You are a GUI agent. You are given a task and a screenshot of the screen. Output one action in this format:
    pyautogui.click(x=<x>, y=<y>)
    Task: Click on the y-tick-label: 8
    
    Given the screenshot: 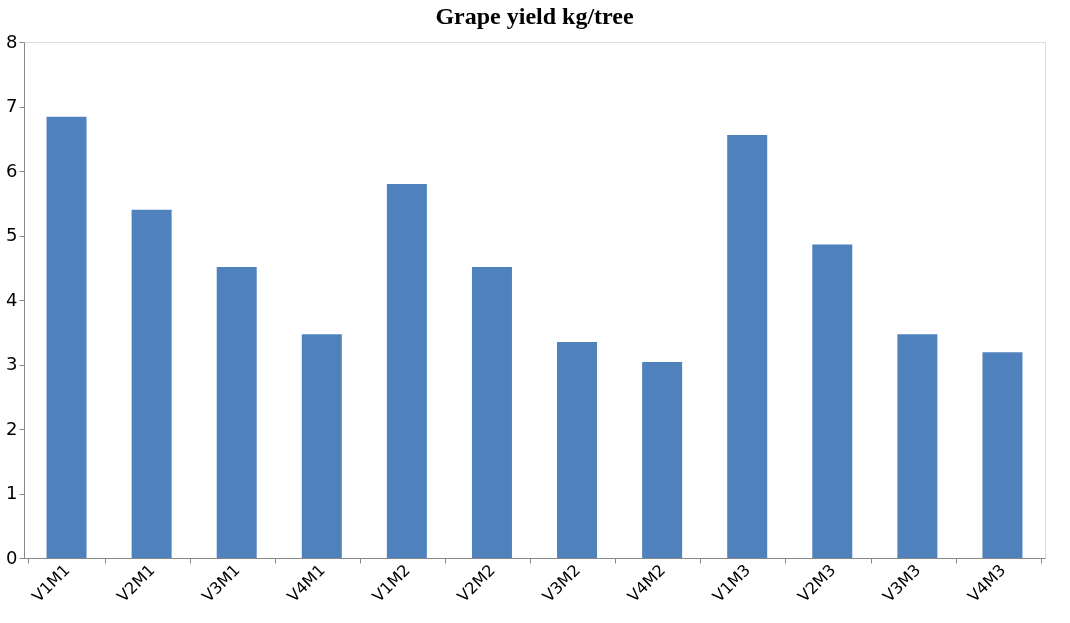 What is the action you would take?
    pyautogui.click(x=12, y=41)
    